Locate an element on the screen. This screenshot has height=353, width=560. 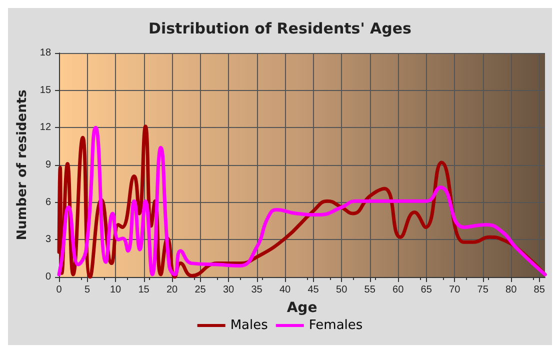
x-tick-label: 40 is located at coordinates (285, 290).